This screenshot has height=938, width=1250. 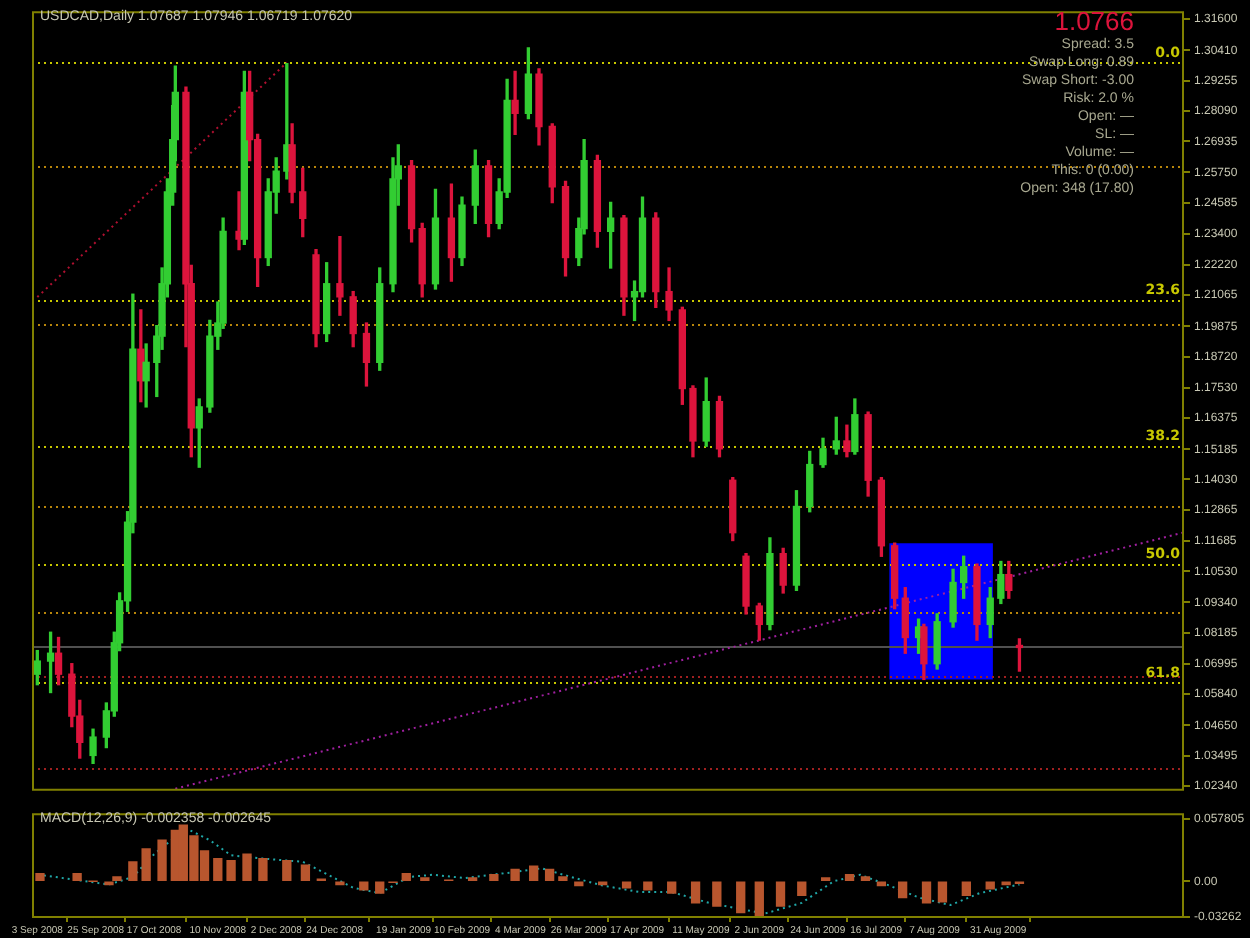 What do you see at coordinates (1093, 21) in the screenshot?
I see `annotation: 1.0766` at bounding box center [1093, 21].